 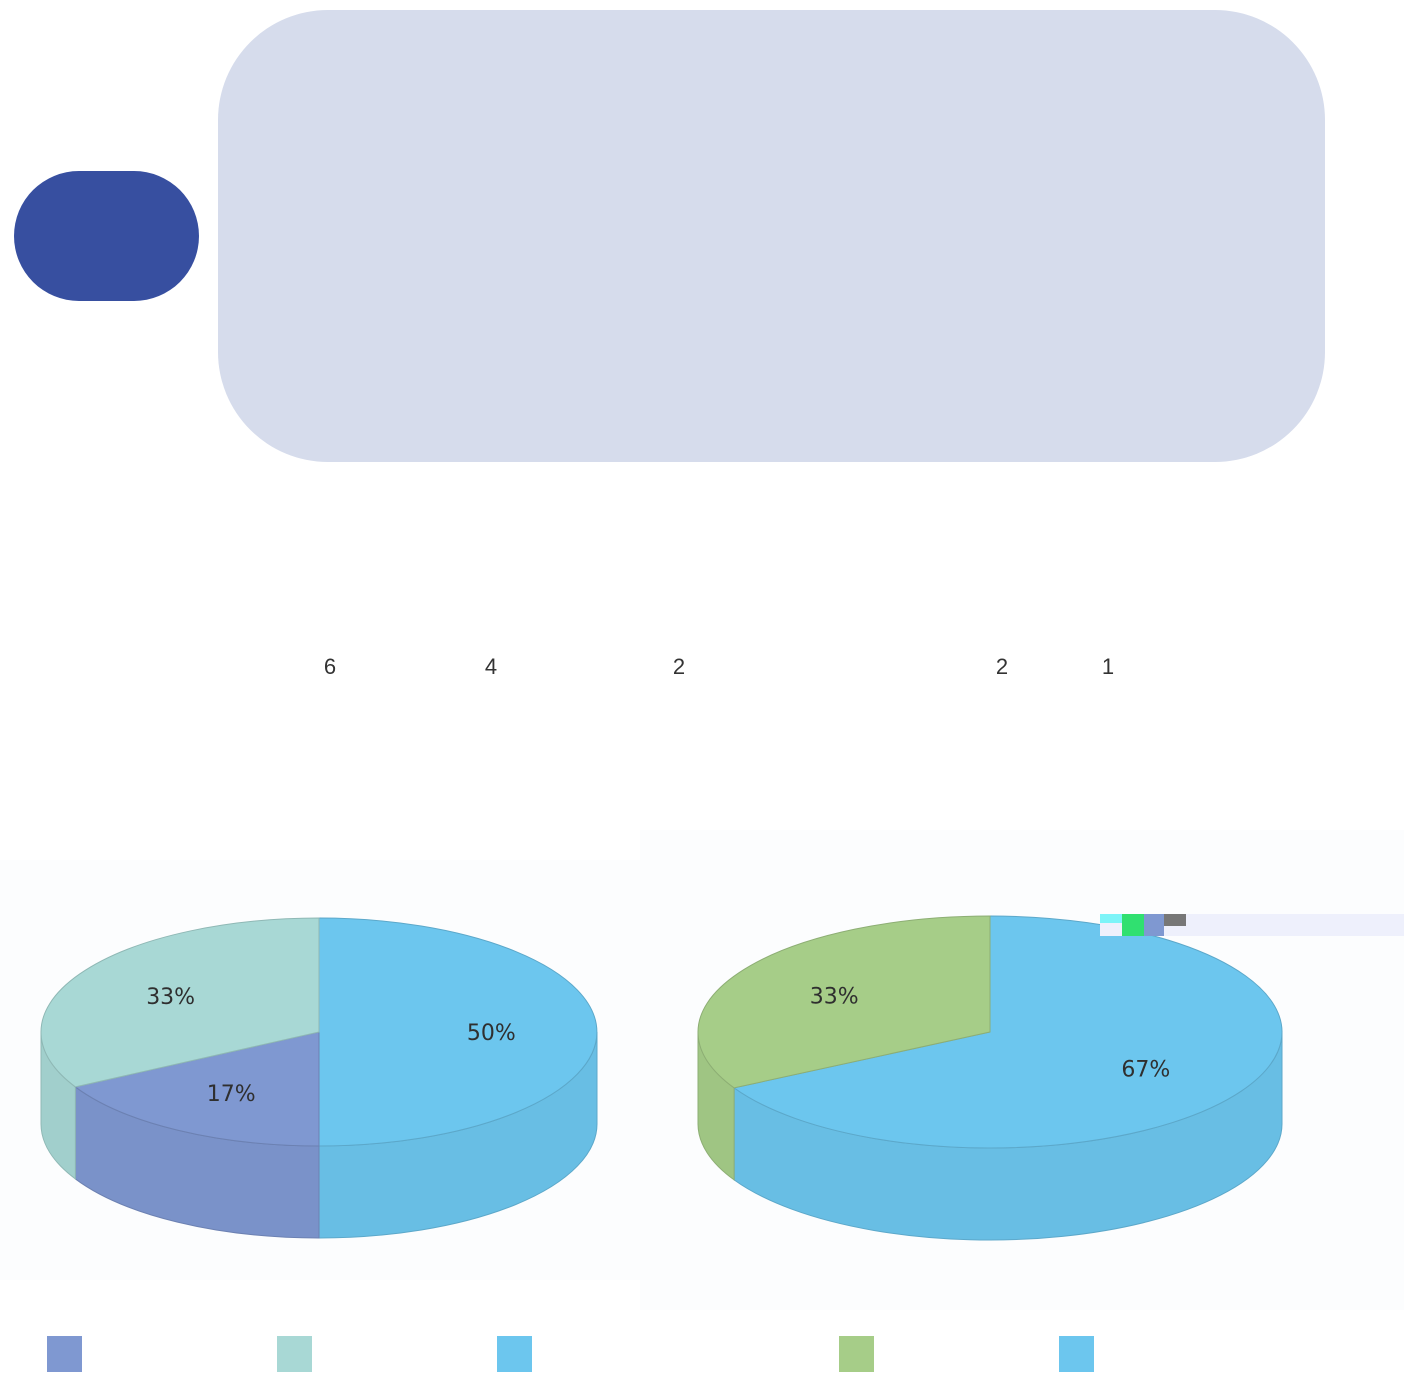 What do you see at coordinates (106, 236) in the screenshot?
I see `section-badge` at bounding box center [106, 236].